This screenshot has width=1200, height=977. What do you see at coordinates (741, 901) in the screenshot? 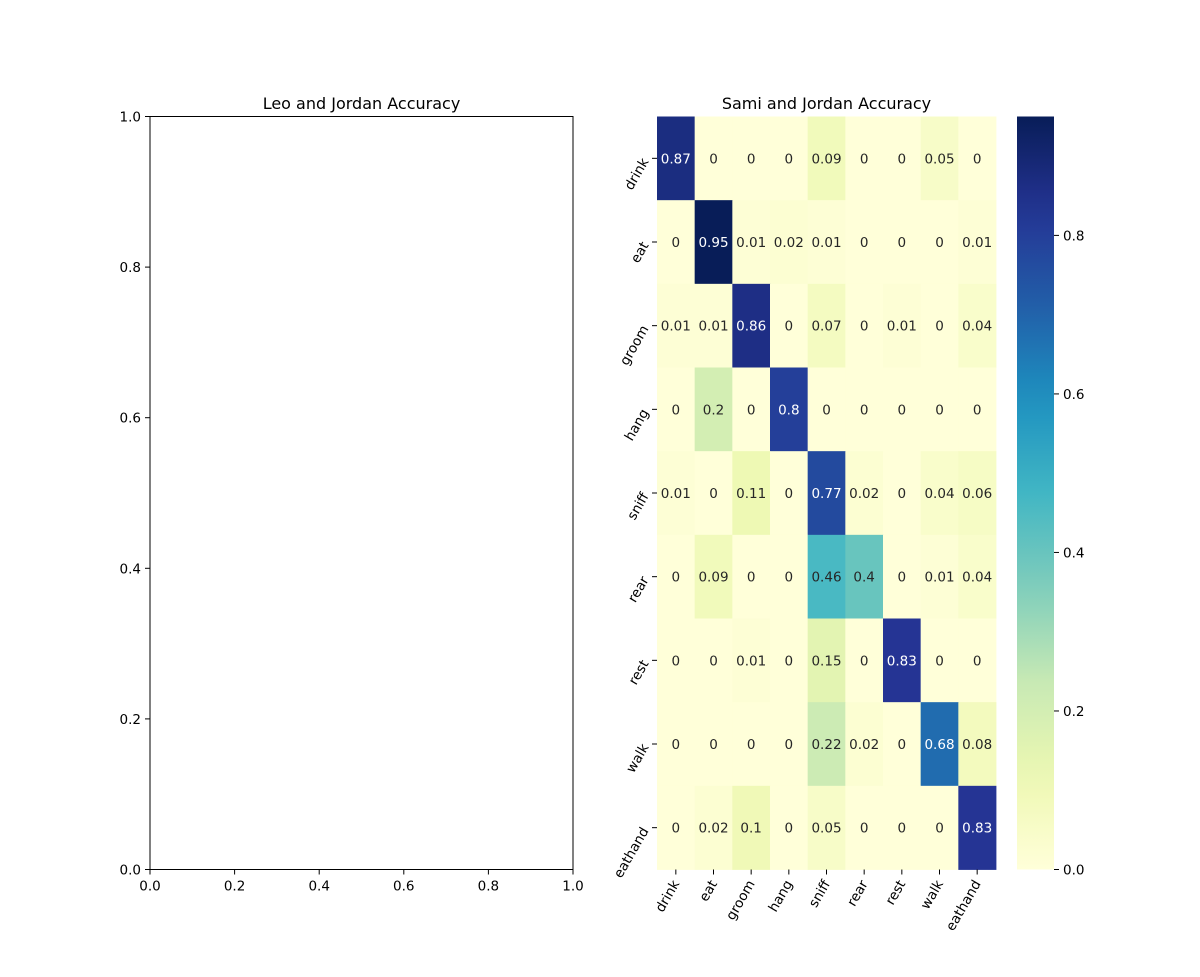
I see `heatmap-column-label: groom` at bounding box center [741, 901].